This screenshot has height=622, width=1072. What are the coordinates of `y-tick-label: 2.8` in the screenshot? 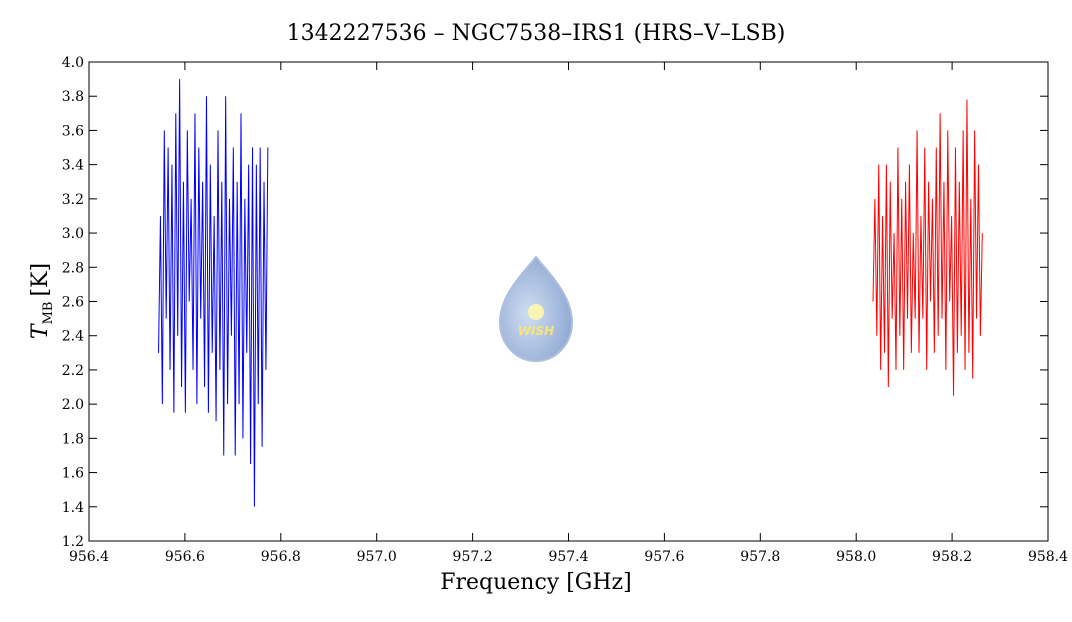 It's located at (73, 268).